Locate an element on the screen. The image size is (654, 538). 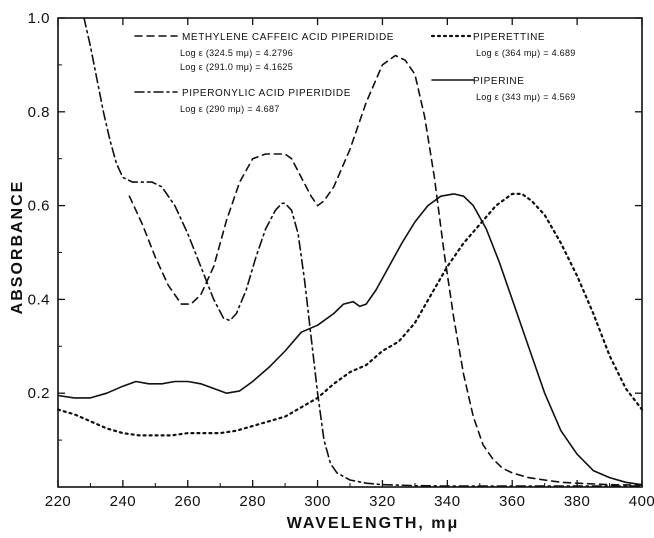
x-tick-label: 400 is located at coordinates (641, 501).